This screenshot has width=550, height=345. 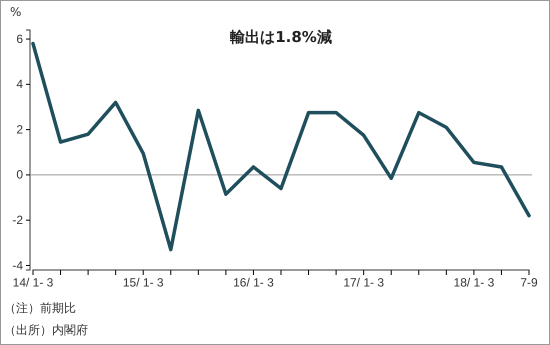 I want to click on text: （出所）内閣府, so click(x=46, y=330).